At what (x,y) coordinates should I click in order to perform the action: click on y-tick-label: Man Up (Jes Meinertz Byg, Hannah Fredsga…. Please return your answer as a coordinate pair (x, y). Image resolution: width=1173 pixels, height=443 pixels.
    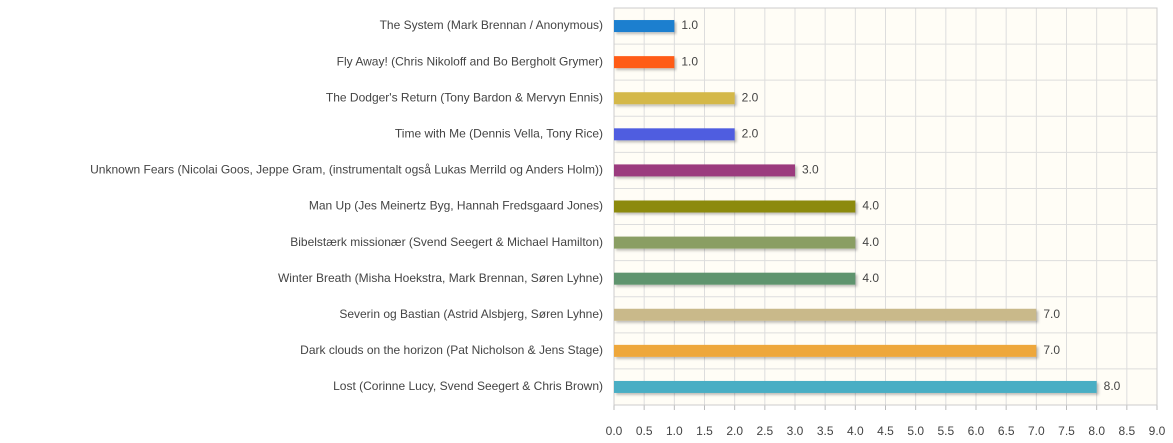
    Looking at the image, I should click on (456, 206).